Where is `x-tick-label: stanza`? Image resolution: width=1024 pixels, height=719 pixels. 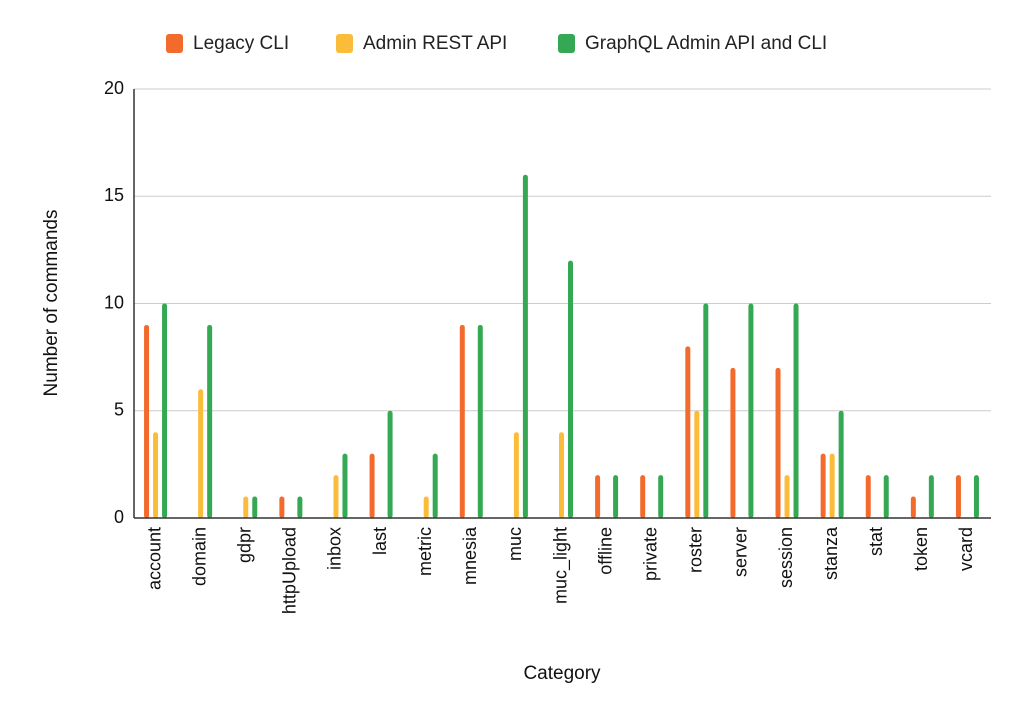 x-tick-label: stanza is located at coordinates (831, 553).